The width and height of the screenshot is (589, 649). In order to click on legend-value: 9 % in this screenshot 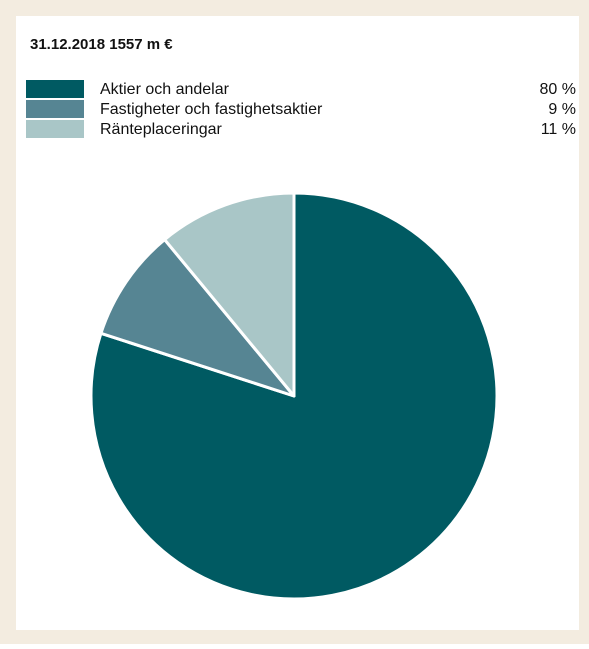, I will do `click(562, 109)`.